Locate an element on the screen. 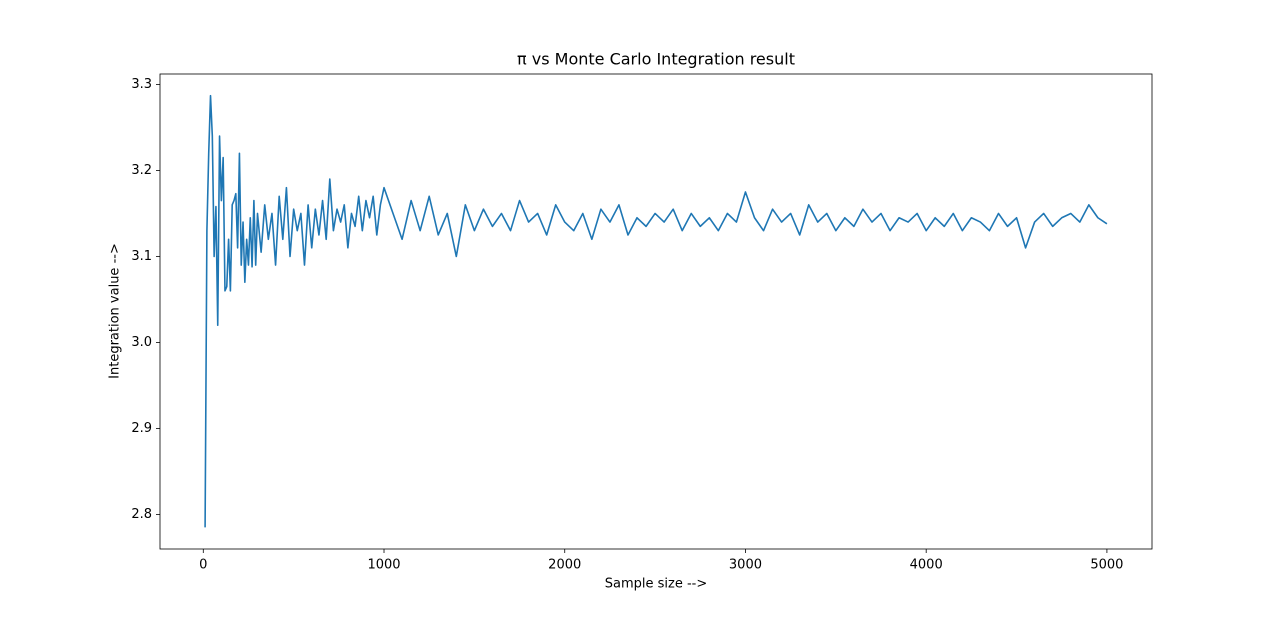  x-tick-label: 3000 is located at coordinates (745, 565).